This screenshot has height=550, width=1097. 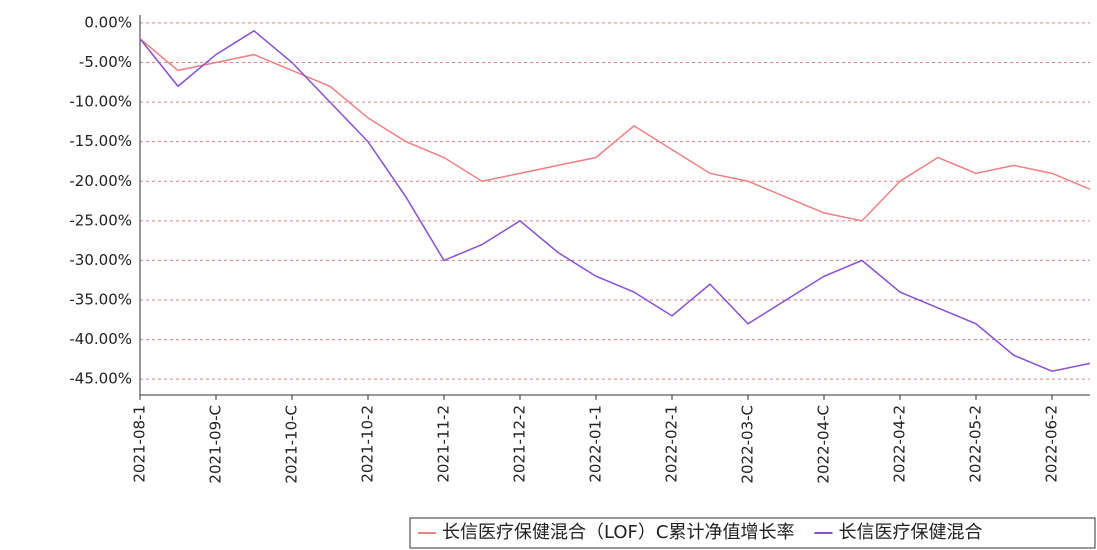 What do you see at coordinates (140, 444) in the screenshot?
I see `x-tick-label: 2021-08-1` at bounding box center [140, 444].